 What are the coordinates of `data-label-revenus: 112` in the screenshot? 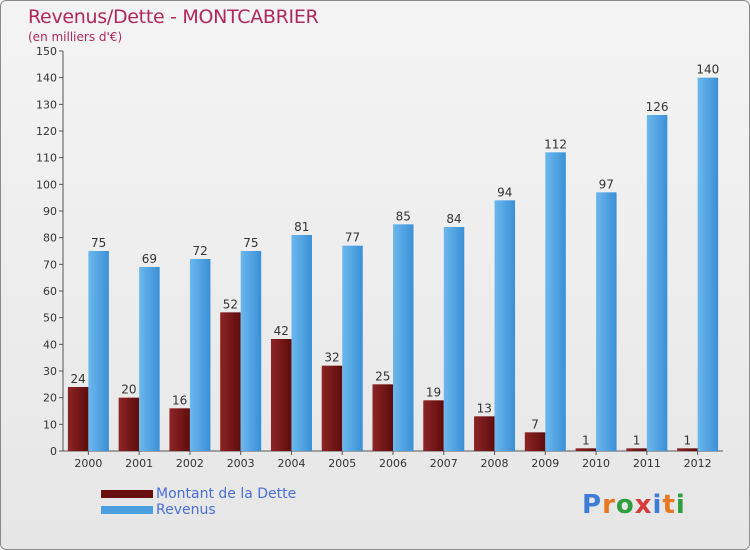 It's located at (555, 144).